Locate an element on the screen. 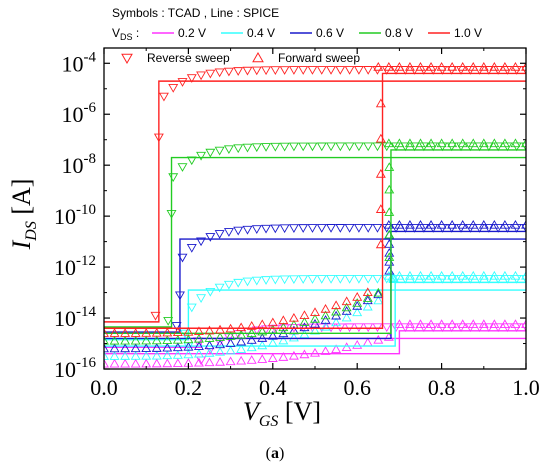 Image resolution: width=550 pixels, height=468 pixels. legend-symbols-label: Symbols : TCAD , Line : SPICE is located at coordinates (195, 13).